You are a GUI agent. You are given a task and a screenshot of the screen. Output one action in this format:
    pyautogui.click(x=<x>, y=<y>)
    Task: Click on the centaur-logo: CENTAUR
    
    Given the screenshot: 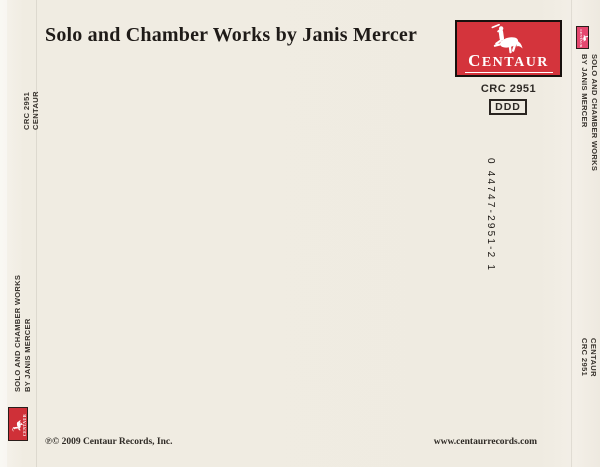 What is the action you would take?
    pyautogui.click(x=508, y=48)
    